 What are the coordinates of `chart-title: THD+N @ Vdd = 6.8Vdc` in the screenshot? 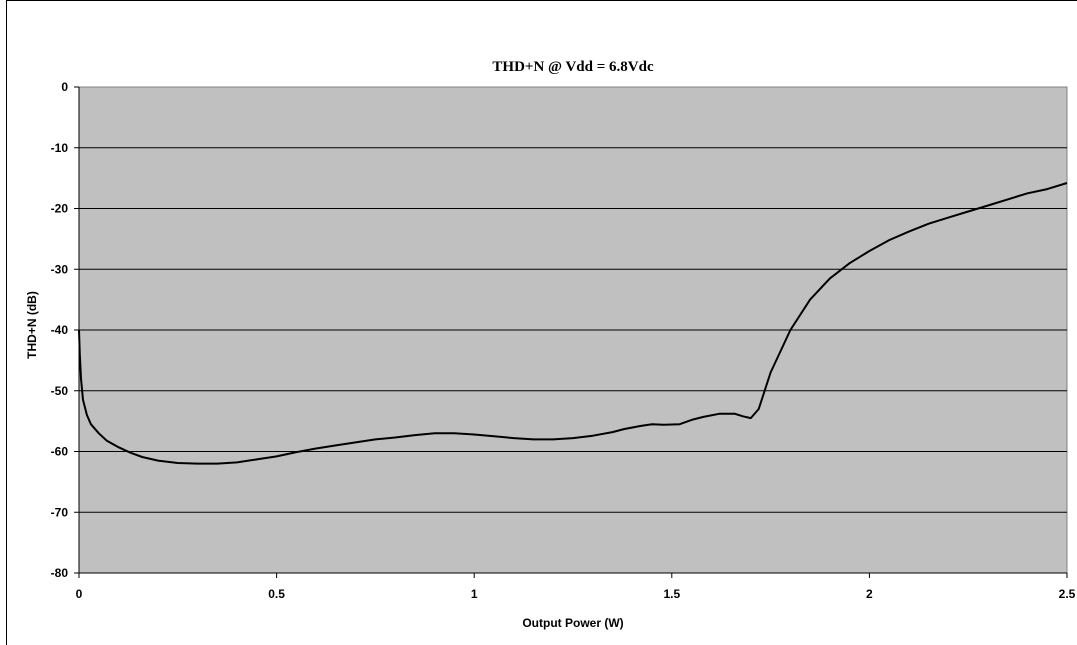 It's located at (573, 67).